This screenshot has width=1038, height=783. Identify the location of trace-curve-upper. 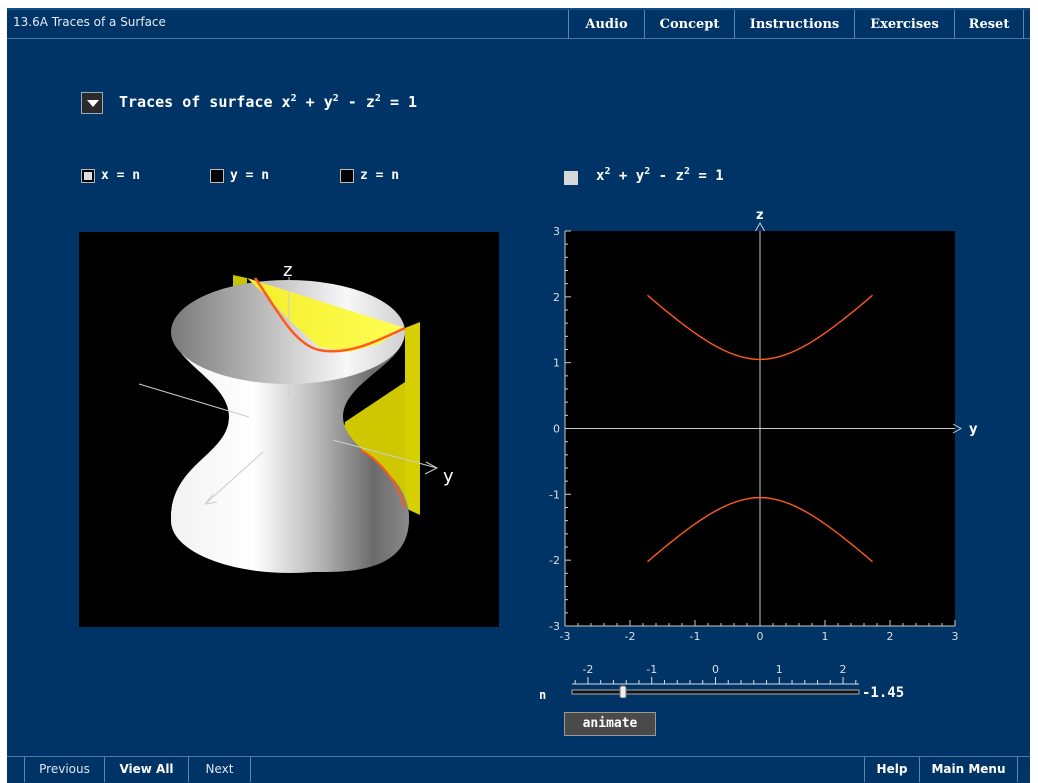
(760, 327).